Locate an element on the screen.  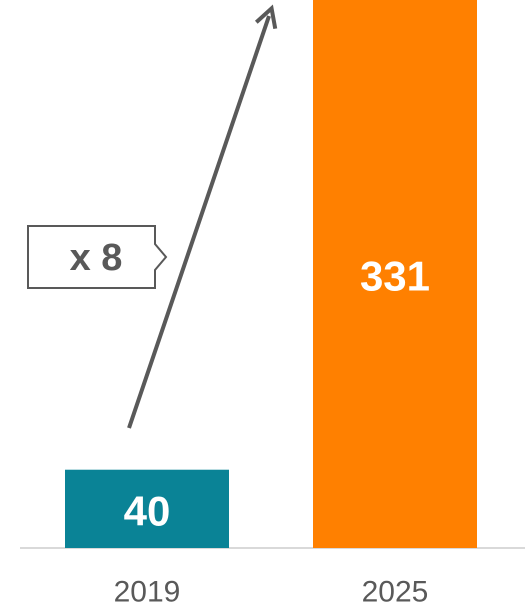
callout-box is located at coordinates (97, 257).